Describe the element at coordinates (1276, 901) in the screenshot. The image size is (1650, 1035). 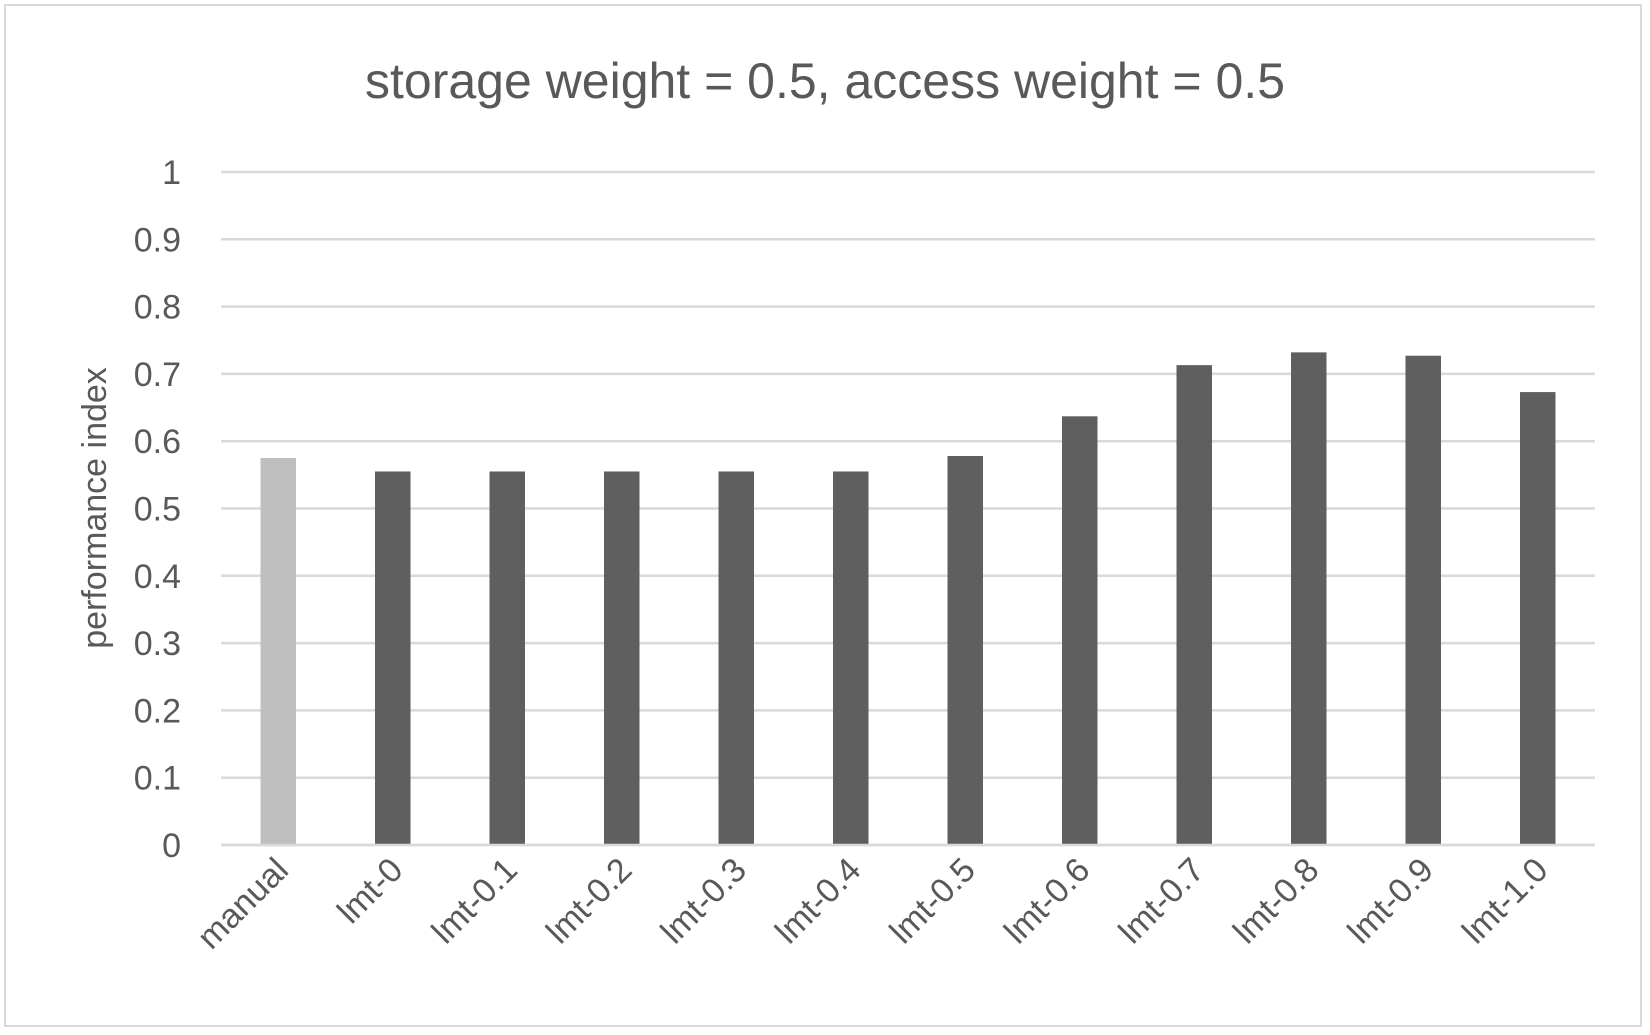
I see `x-tick-label: lmt-0.8` at that location.